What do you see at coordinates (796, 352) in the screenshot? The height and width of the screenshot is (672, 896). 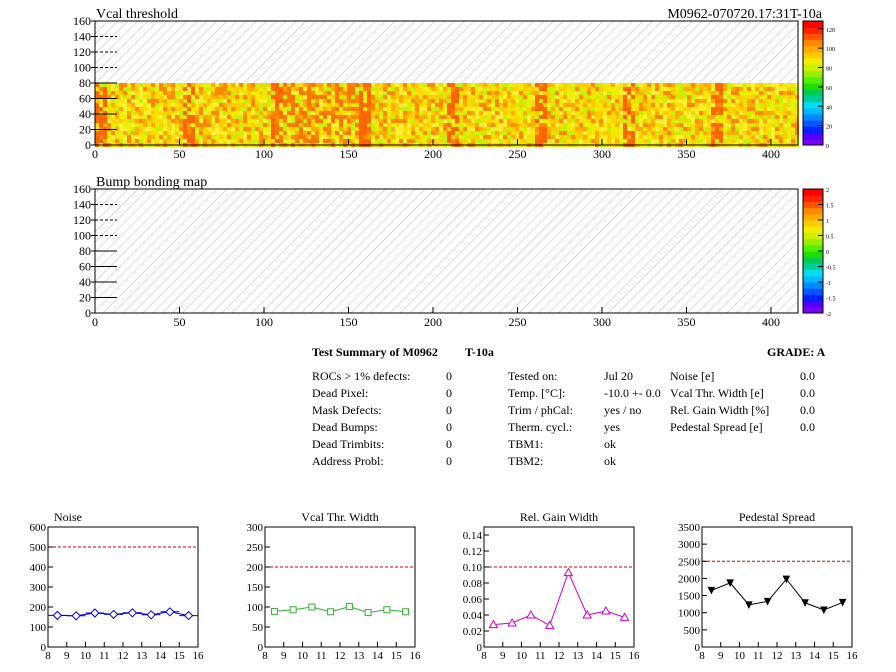 I see `summary-grade: GRADE: A` at bounding box center [796, 352].